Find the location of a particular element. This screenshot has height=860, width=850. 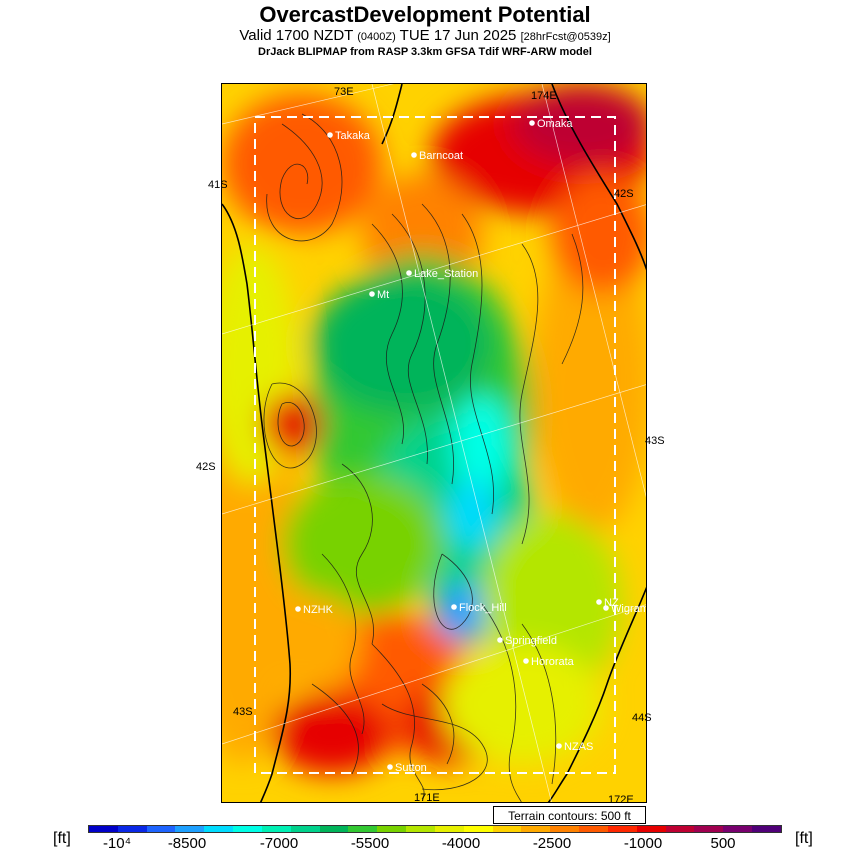

valid-main: Valid 1700 NZDT is located at coordinates (296, 35).